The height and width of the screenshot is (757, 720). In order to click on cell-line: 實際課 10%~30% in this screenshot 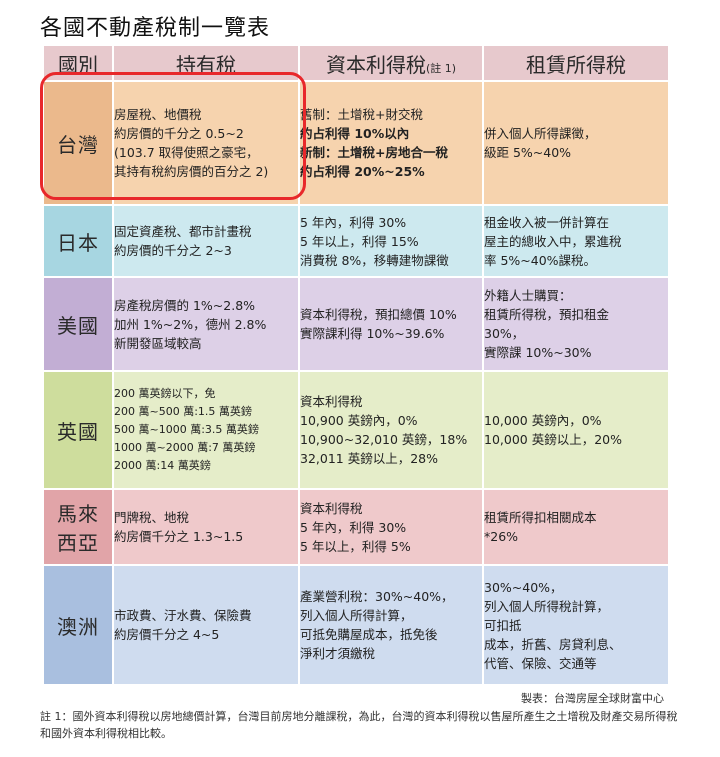, I will do `click(538, 352)`.